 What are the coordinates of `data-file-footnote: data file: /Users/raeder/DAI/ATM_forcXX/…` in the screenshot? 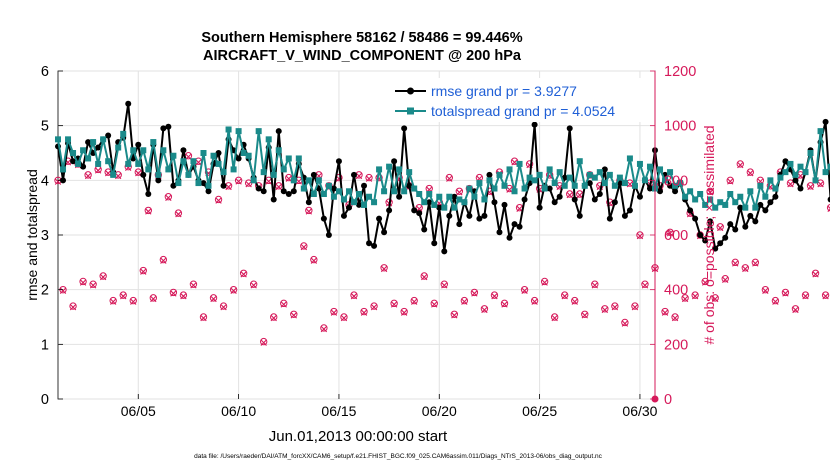 It's located at (398, 456).